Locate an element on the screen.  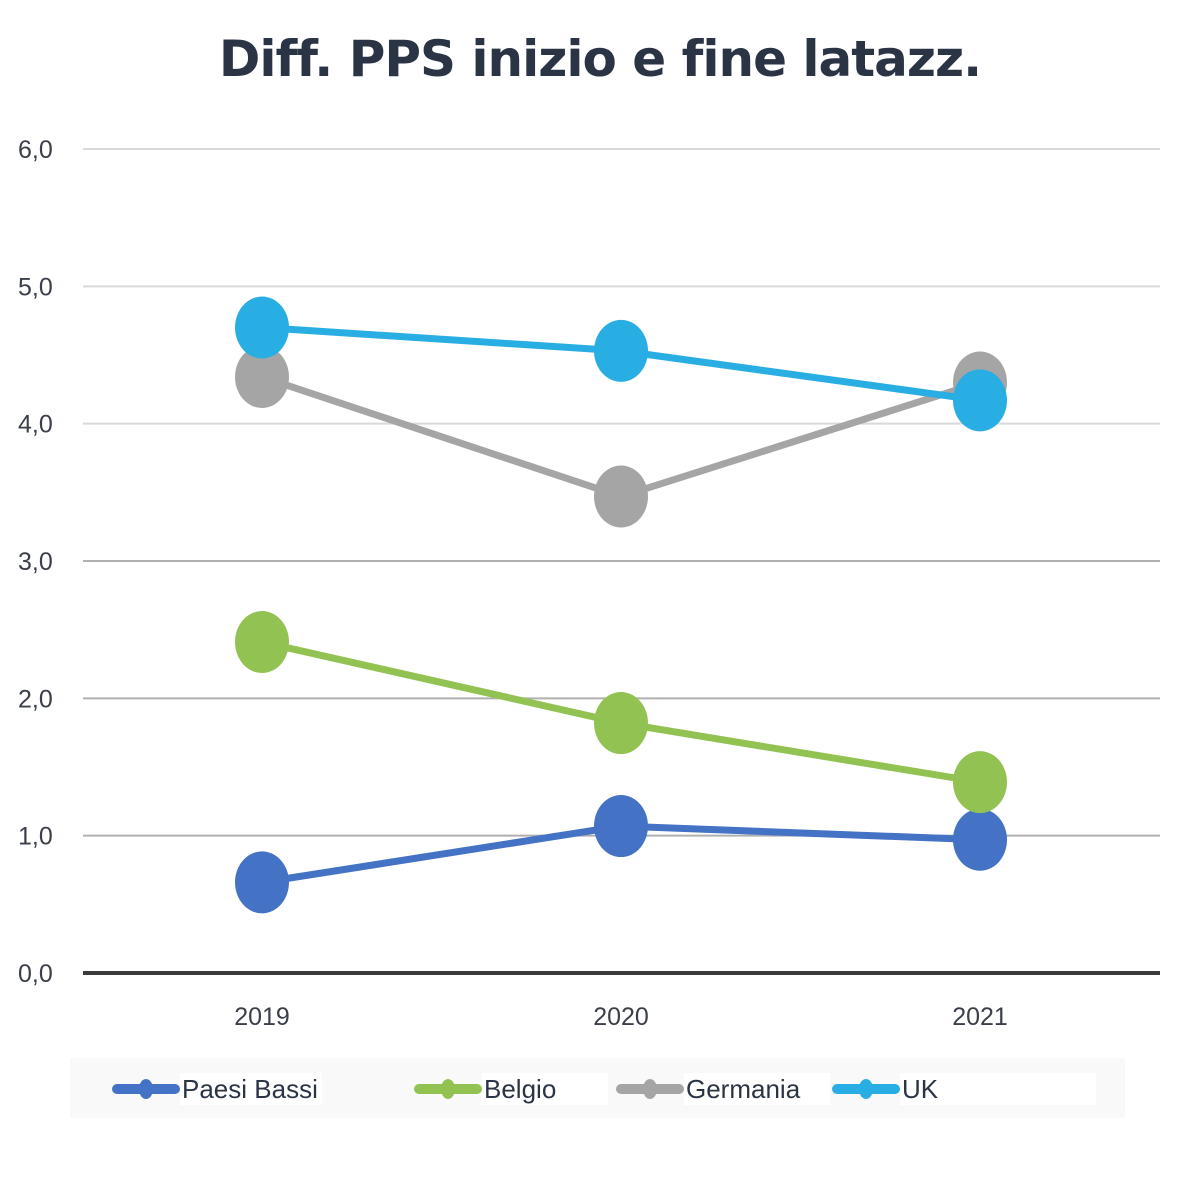
y-tick-label: 1,0 is located at coordinates (35, 837).